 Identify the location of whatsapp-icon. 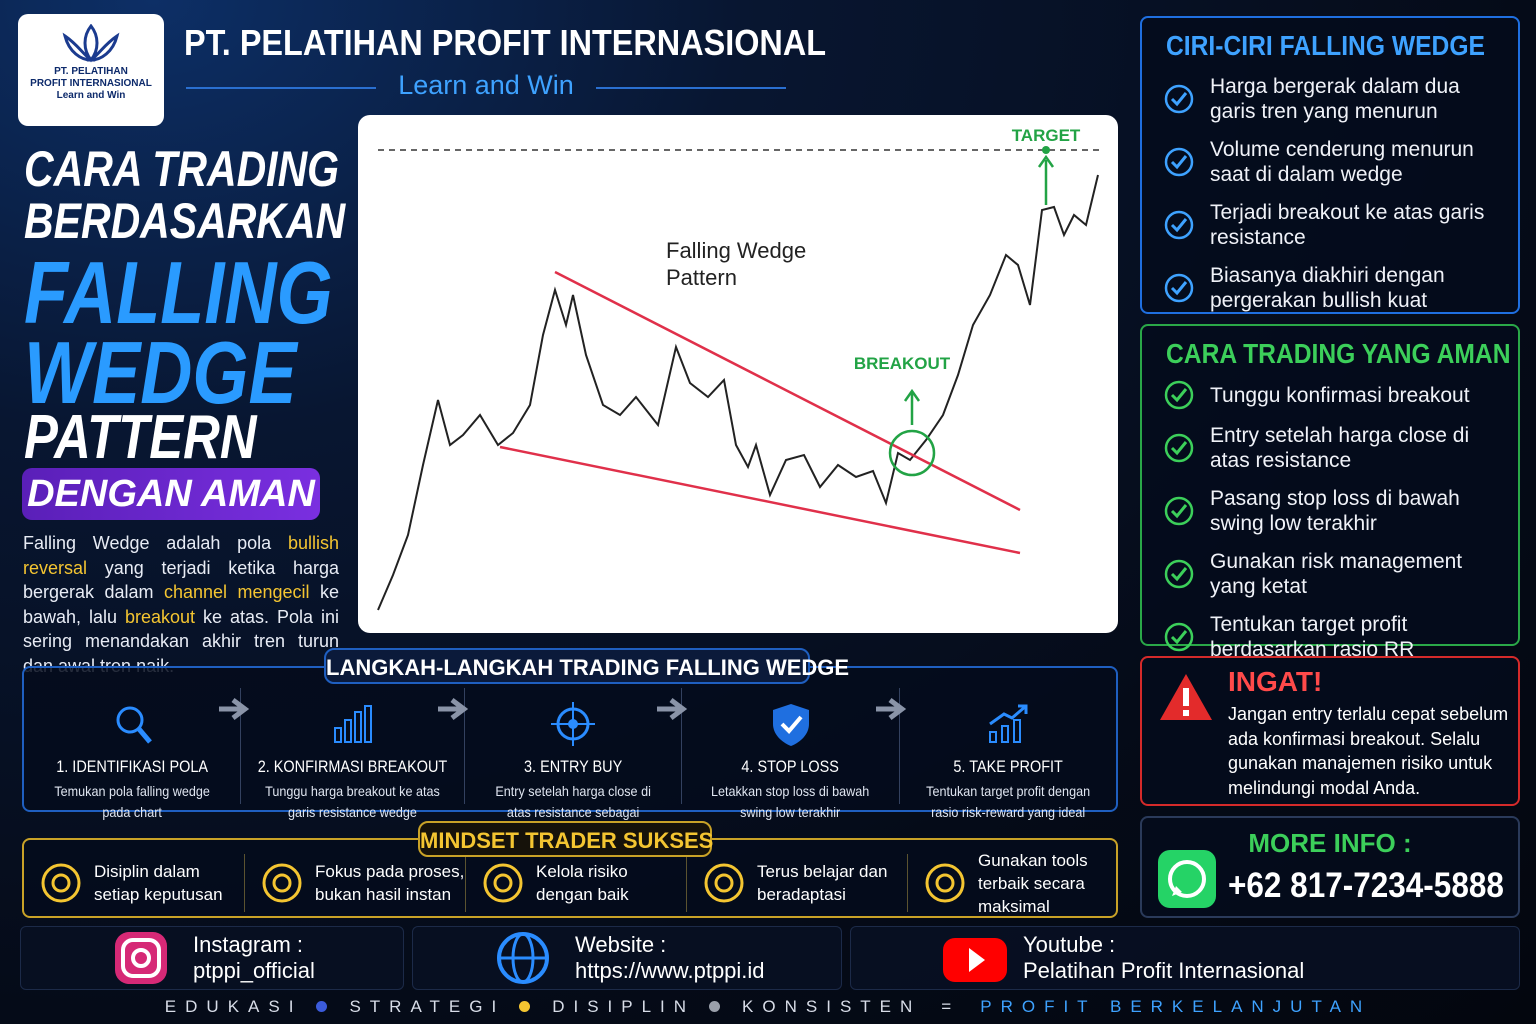
(1187, 879).